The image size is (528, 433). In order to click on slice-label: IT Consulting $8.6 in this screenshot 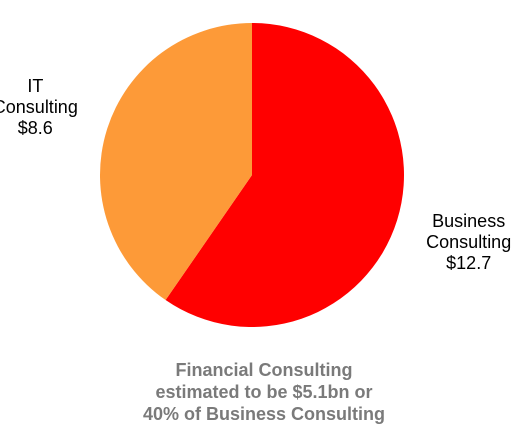, I will do `click(42, 107)`.